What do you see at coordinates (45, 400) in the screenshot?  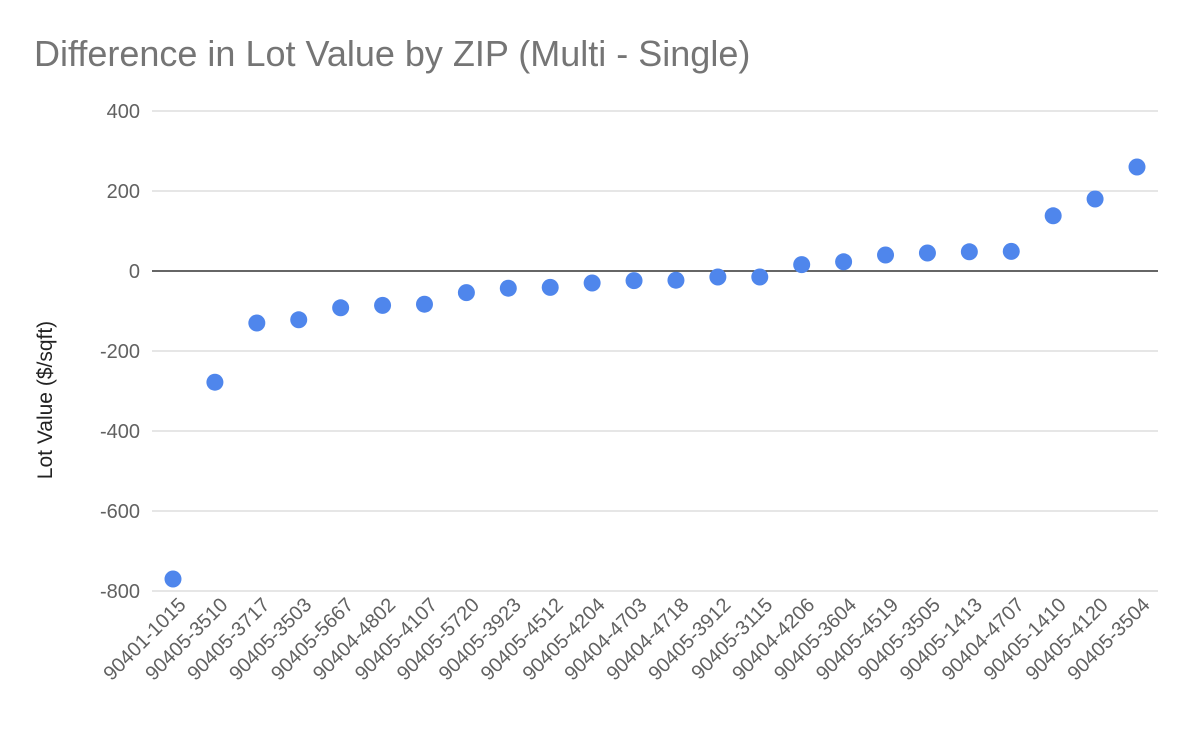 I see `y-axis-title: Lot Value ($/sqft)` at bounding box center [45, 400].